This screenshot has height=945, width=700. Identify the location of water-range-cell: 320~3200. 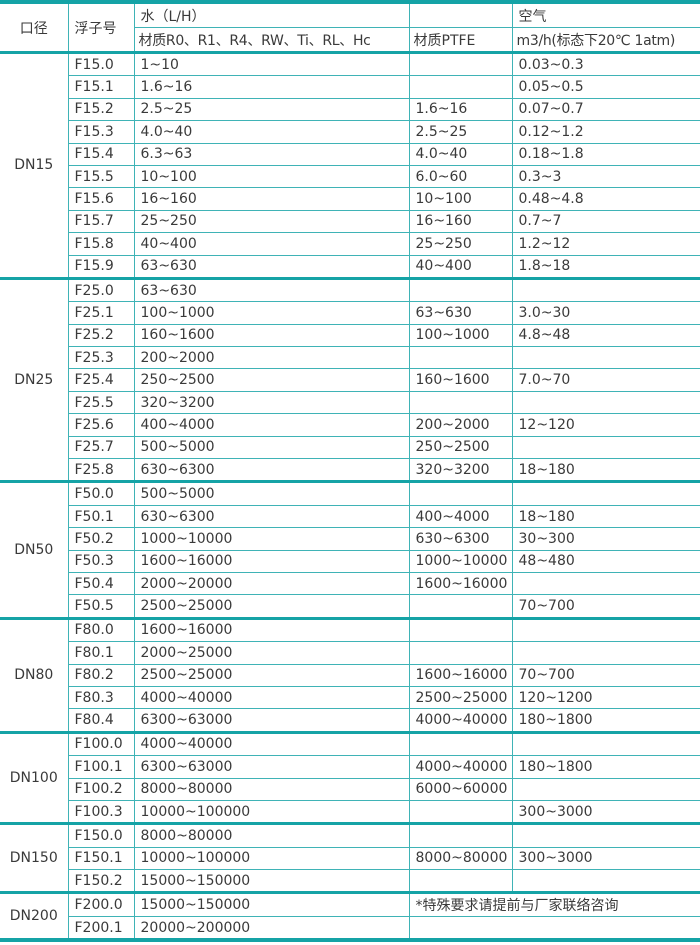
(271, 402).